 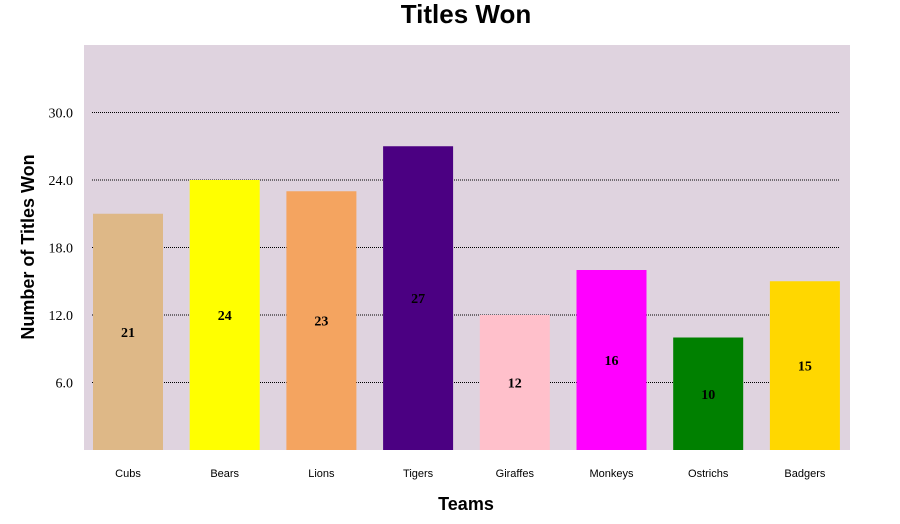 I want to click on bar-monkeys, so click(x=611, y=360).